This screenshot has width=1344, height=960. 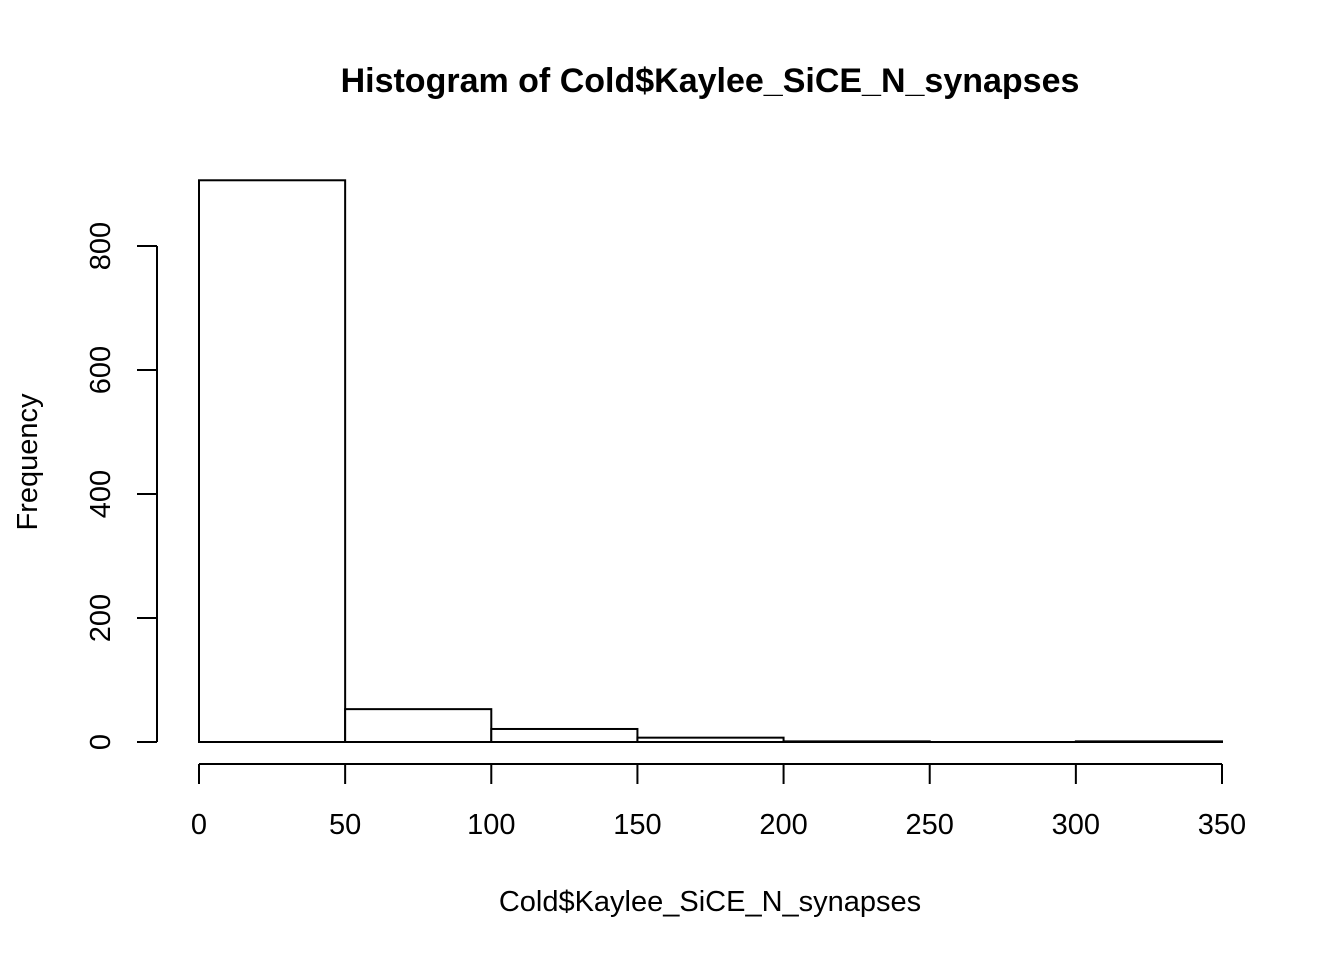 I want to click on x-tick-label: 100, so click(x=491, y=825).